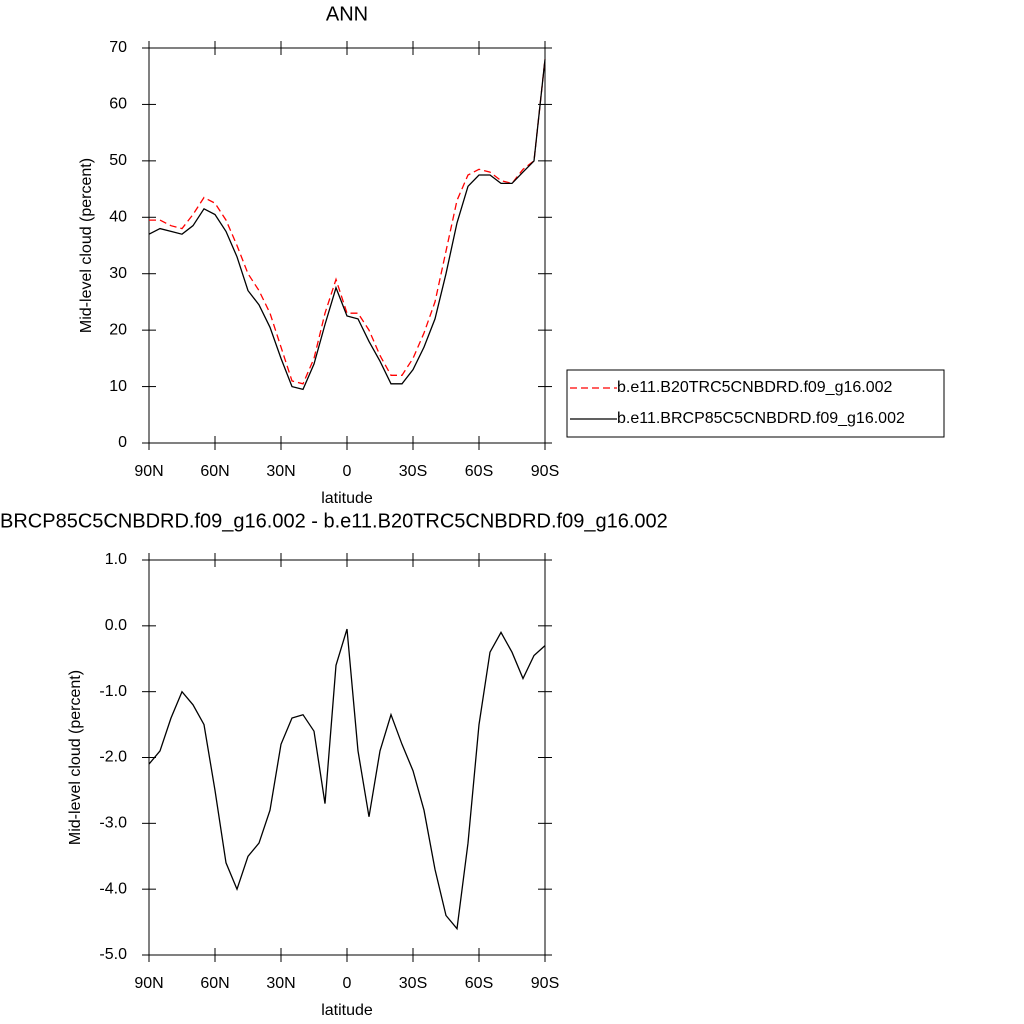 Image resolution: width=1024 pixels, height=1024 pixels. What do you see at coordinates (118, 329) in the screenshot?
I see `y-tick-label: 20` at bounding box center [118, 329].